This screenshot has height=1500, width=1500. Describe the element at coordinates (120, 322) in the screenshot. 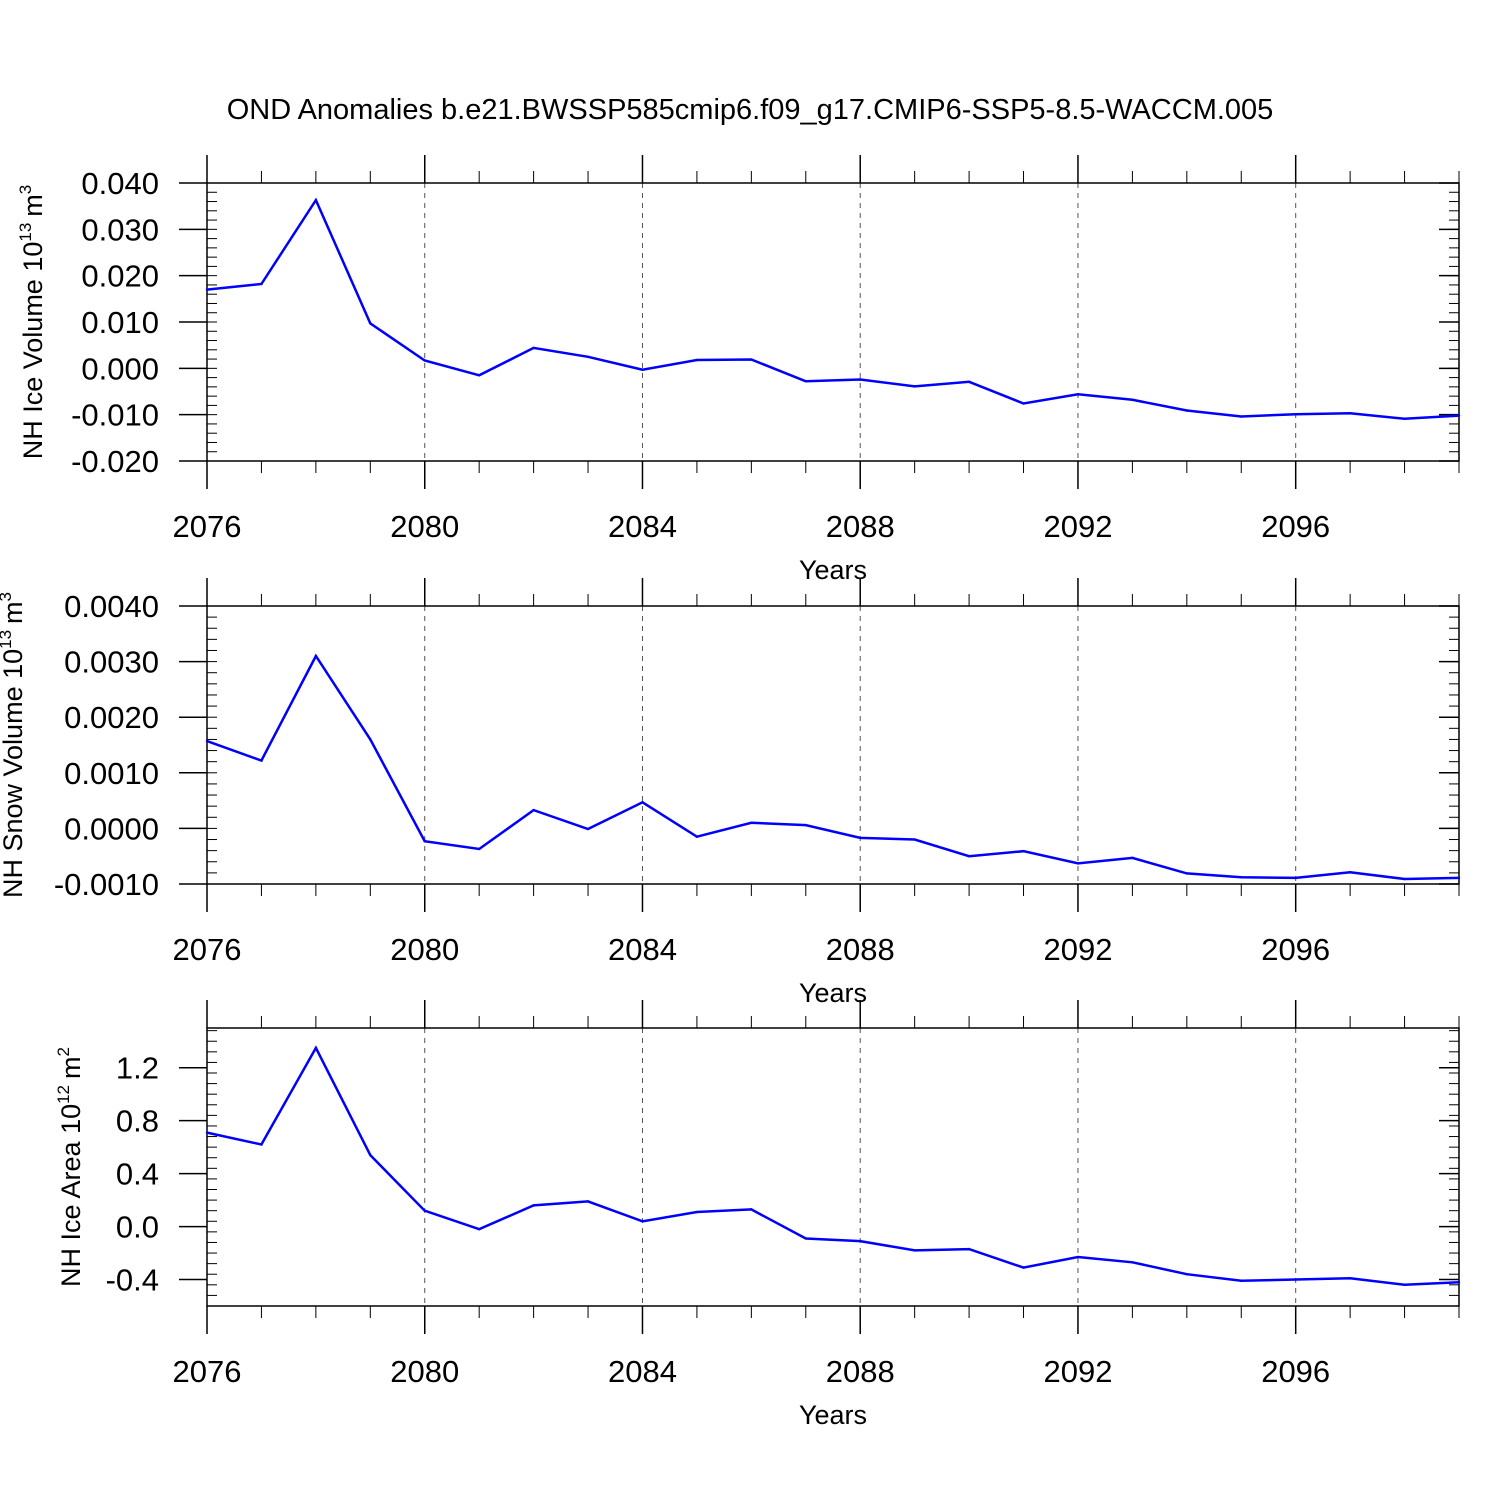

I see `y-tick-label: 0.010` at that location.